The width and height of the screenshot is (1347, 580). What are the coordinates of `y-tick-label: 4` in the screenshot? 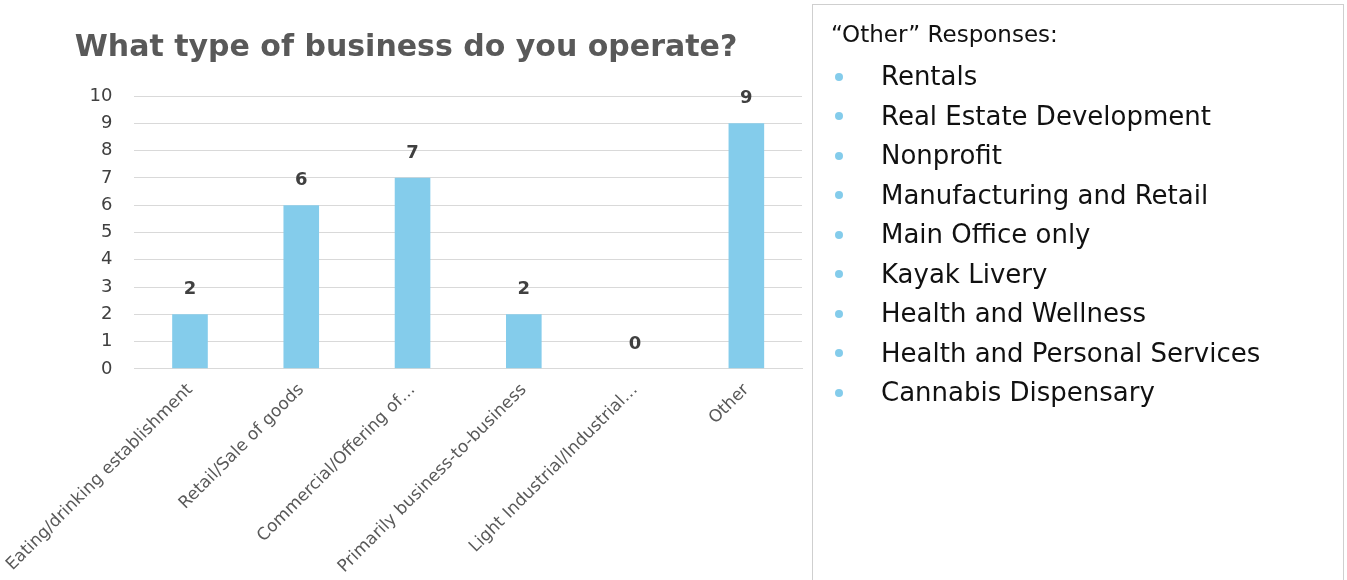 It's located at (106, 258).